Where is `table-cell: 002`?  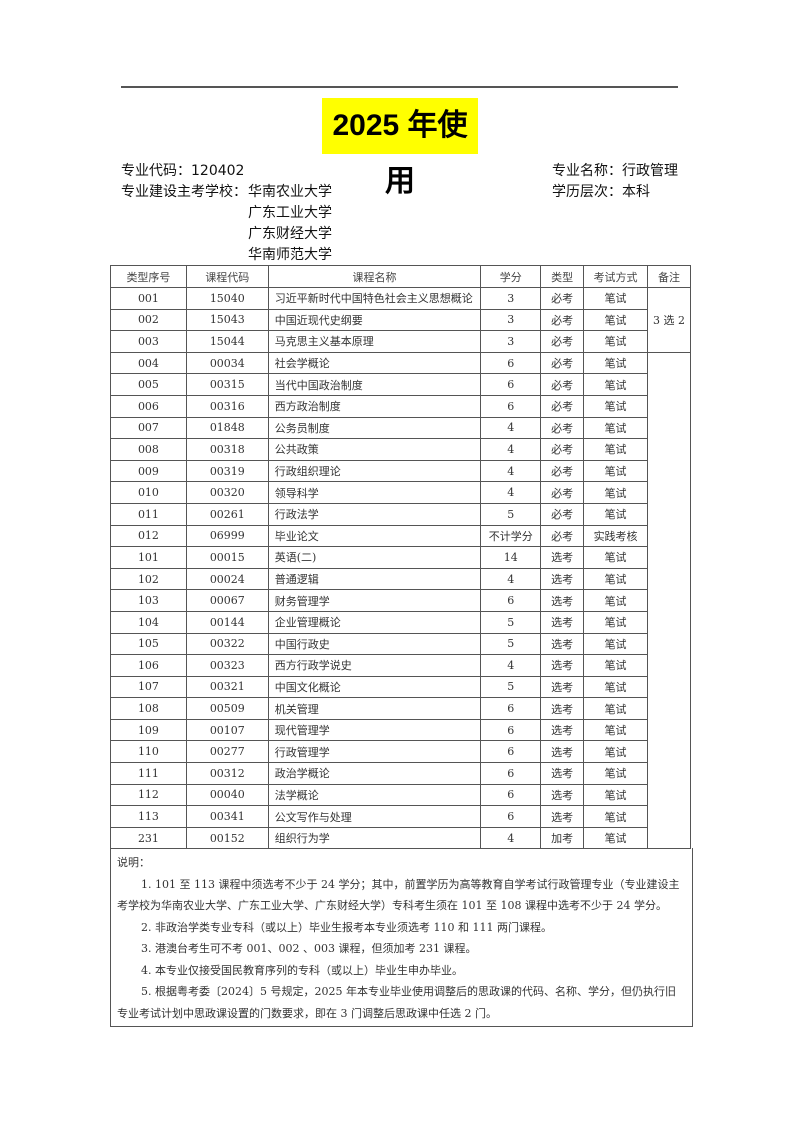
table-cell: 002 is located at coordinates (148, 320).